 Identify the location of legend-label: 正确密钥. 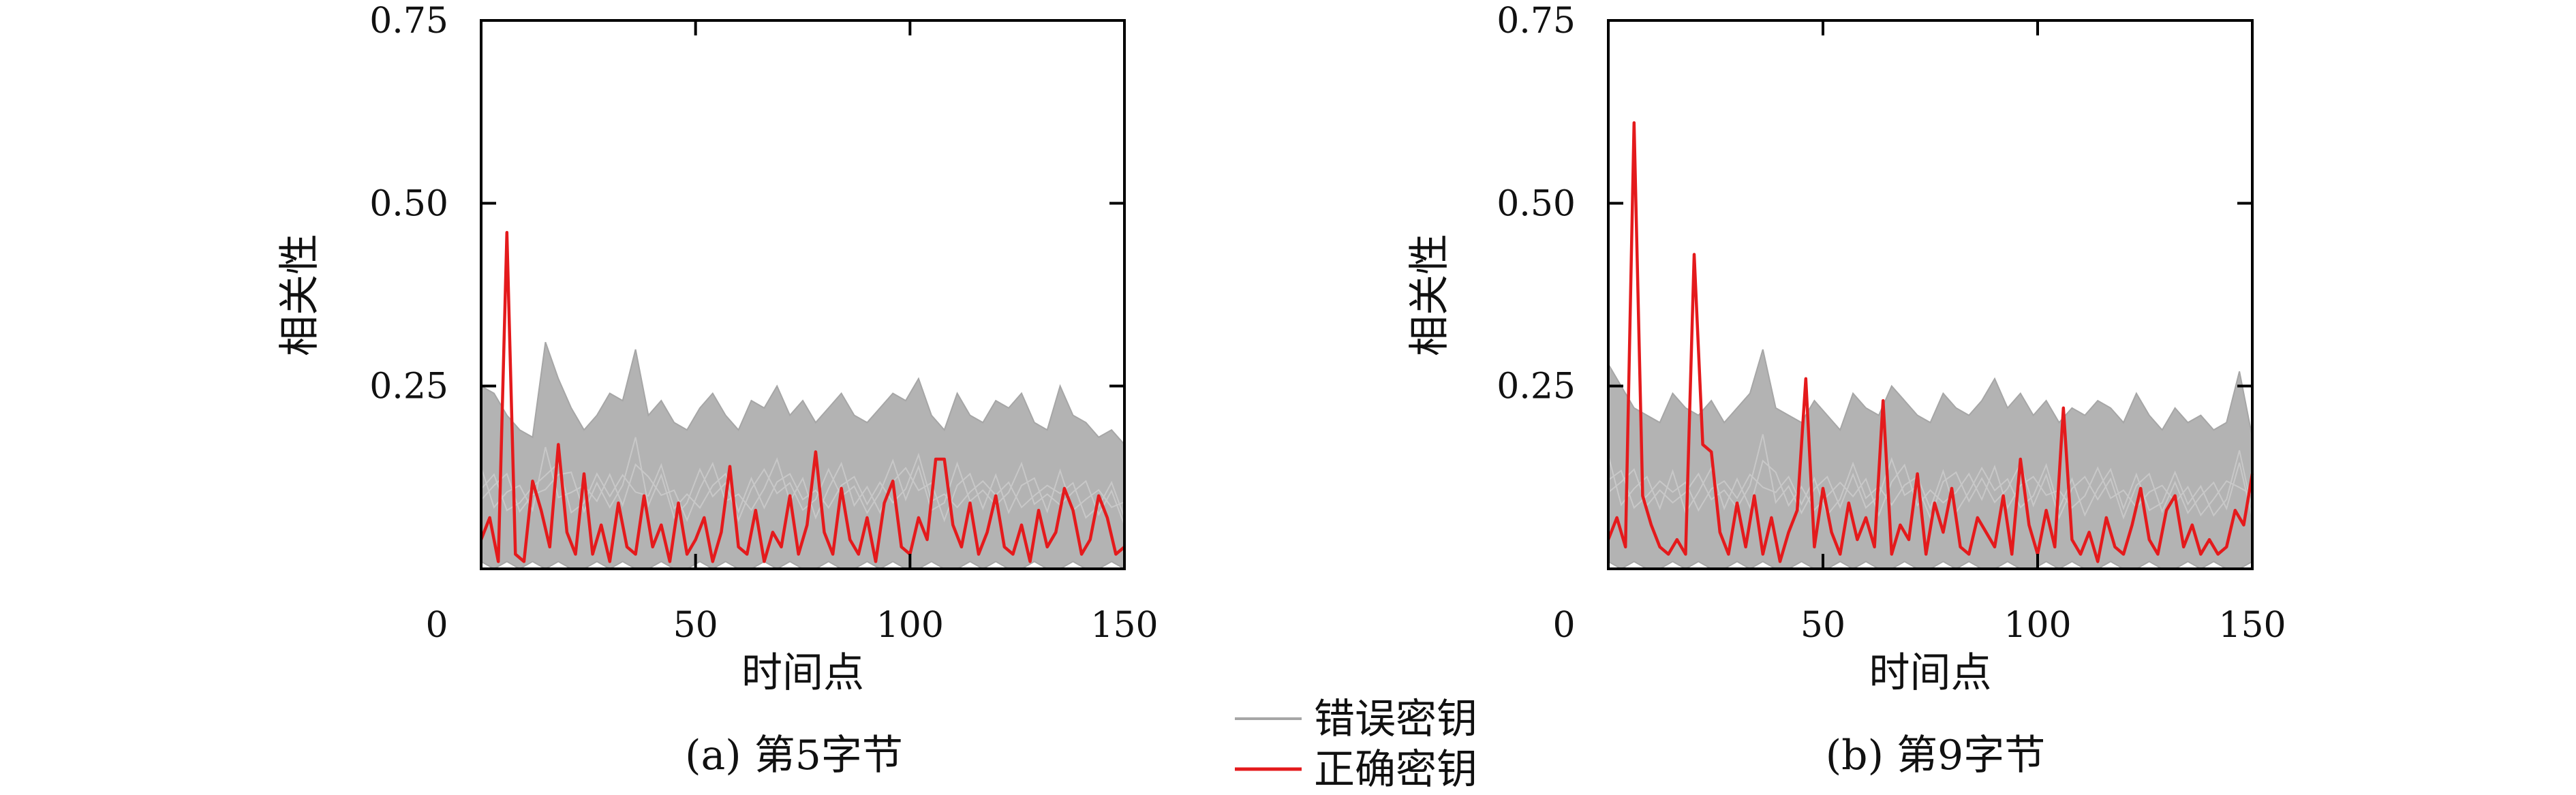
(1395, 770).